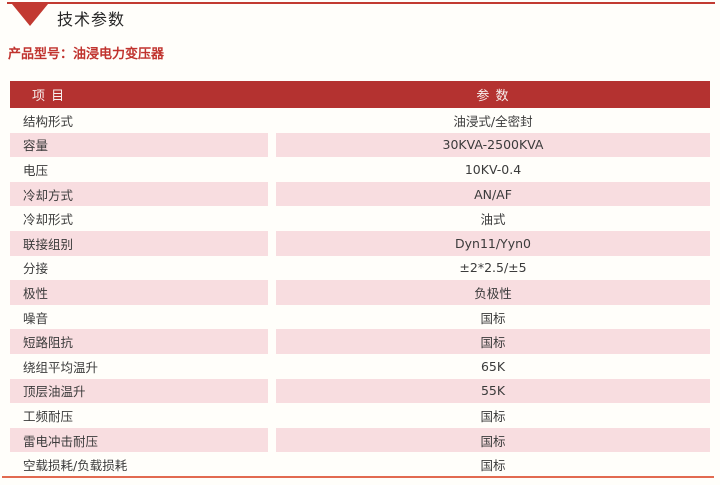 The width and height of the screenshot is (720, 485). I want to click on row-parameter-value: 负极性, so click(493, 292).